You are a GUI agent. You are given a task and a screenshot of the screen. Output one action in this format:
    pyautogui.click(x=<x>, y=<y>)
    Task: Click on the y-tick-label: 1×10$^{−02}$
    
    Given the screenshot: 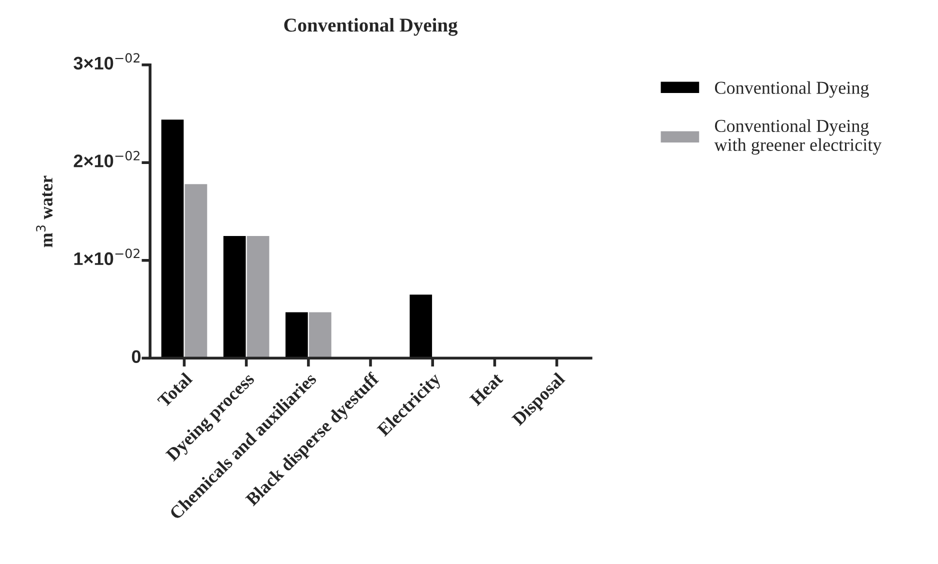 What is the action you would take?
    pyautogui.click(x=107, y=257)
    